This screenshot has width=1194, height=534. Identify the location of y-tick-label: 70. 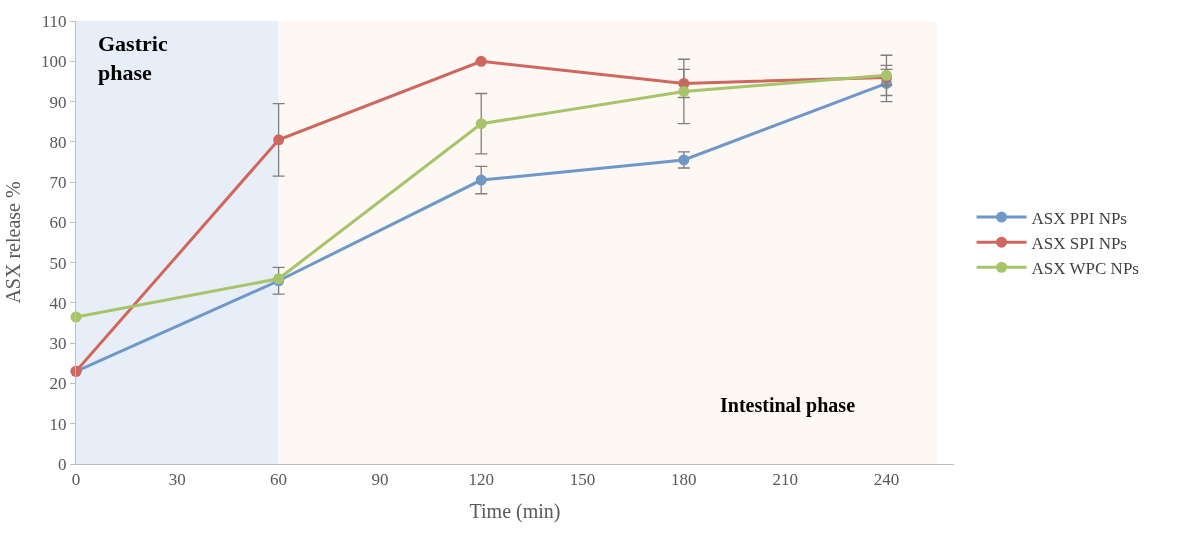
(58, 183).